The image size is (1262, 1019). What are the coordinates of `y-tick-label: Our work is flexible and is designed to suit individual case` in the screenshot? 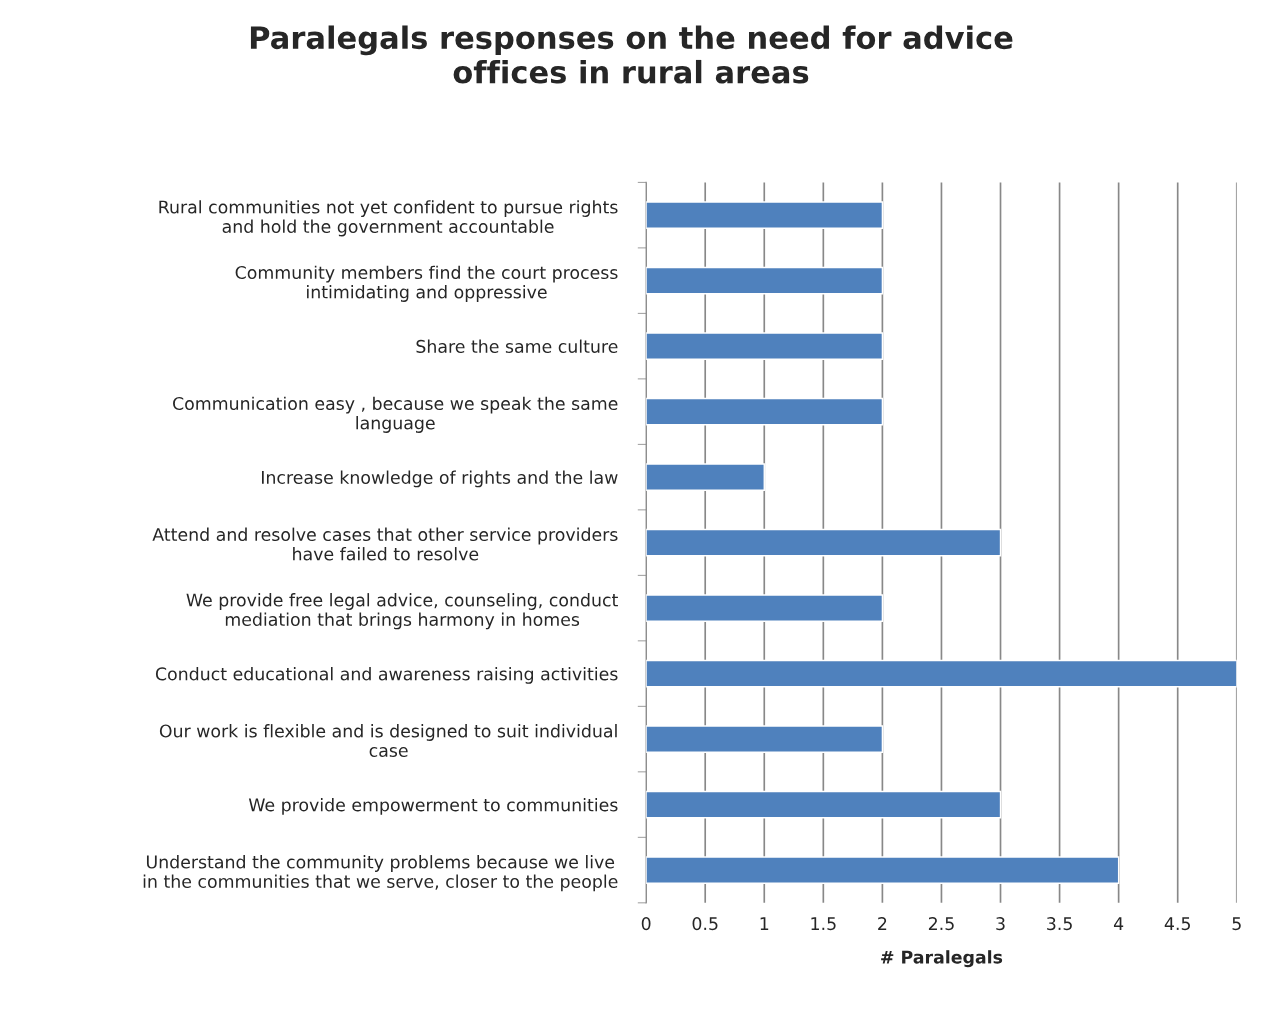 It's located at (388, 740).